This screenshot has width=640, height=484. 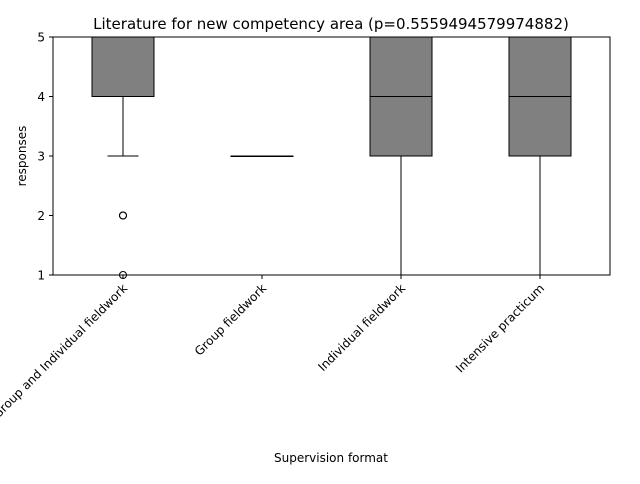 I want to click on y-tick-label: 1, so click(x=41, y=276).